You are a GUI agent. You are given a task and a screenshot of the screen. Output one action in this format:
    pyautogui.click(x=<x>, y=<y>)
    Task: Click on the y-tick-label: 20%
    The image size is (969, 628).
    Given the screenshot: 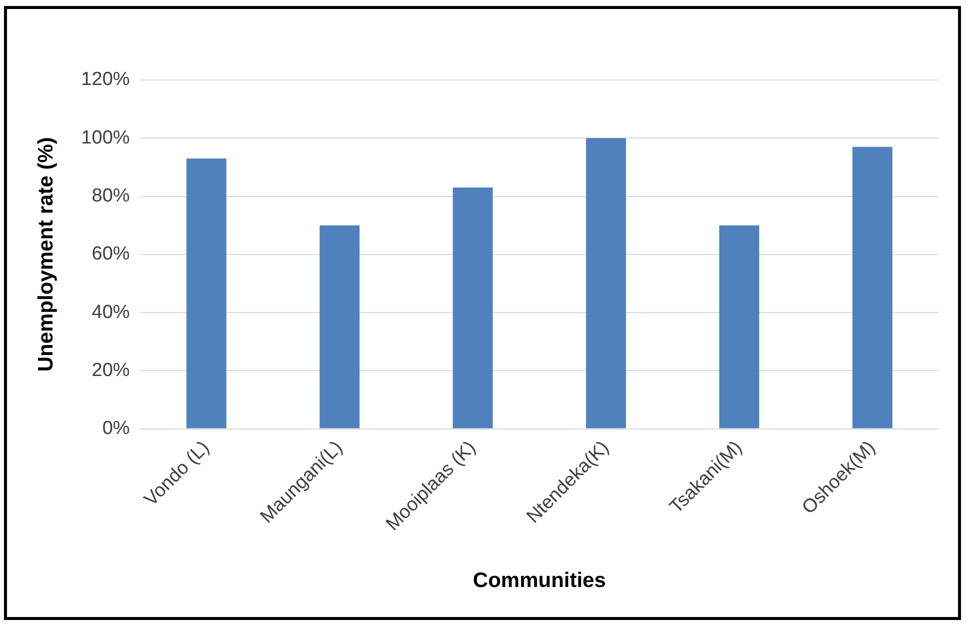 What is the action you would take?
    pyautogui.click(x=111, y=370)
    